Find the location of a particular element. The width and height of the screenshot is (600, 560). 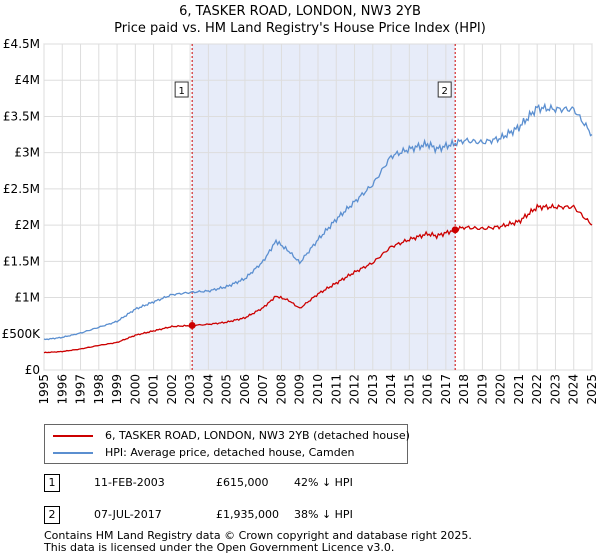

transaction-date: 07-JUL-2017 is located at coordinates (128, 514).